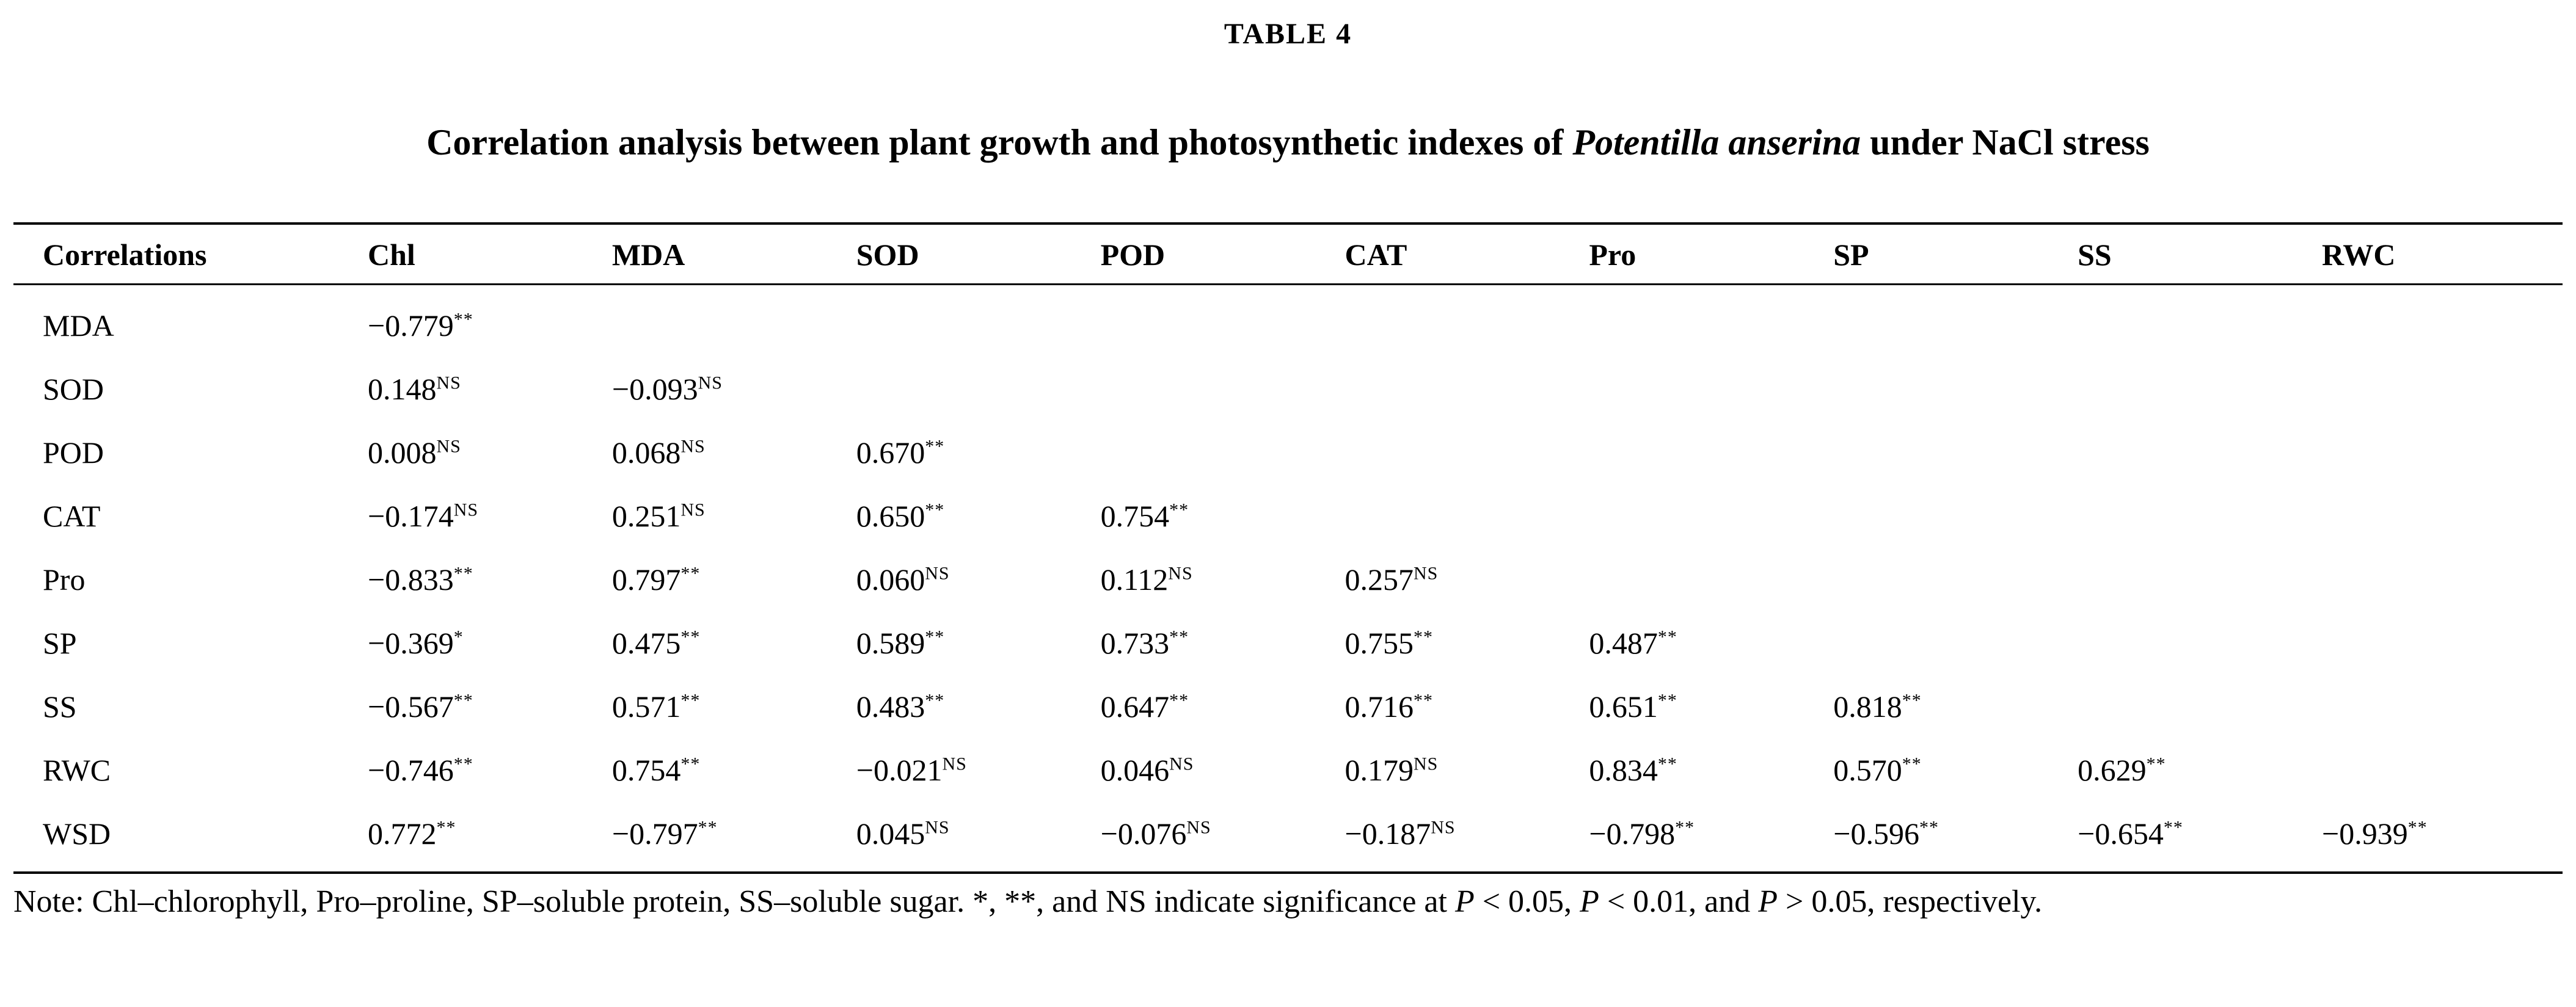 The height and width of the screenshot is (1007, 2576). What do you see at coordinates (1768, 902) in the screenshot?
I see `text-segment: P` at bounding box center [1768, 902].